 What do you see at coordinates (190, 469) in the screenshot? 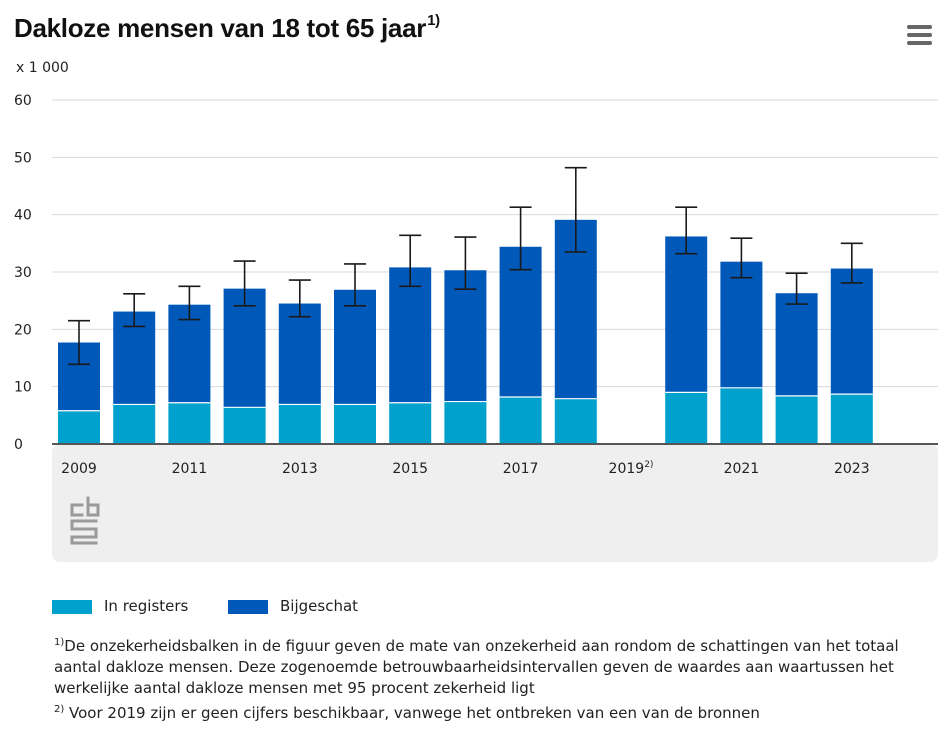
I see `x-tick-label: 2011` at bounding box center [190, 469].